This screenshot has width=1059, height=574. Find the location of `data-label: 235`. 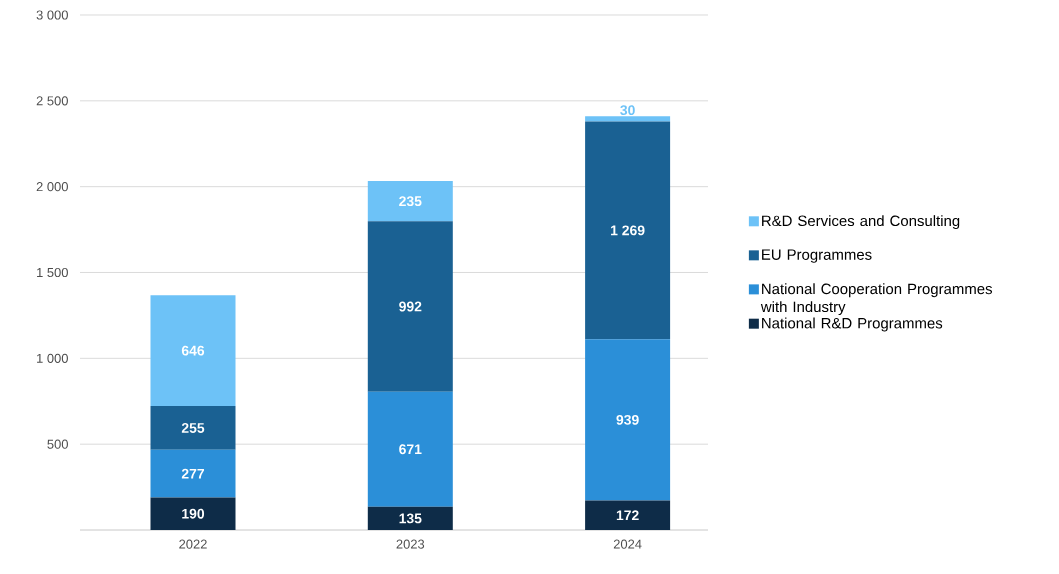

data-label: 235 is located at coordinates (410, 201).